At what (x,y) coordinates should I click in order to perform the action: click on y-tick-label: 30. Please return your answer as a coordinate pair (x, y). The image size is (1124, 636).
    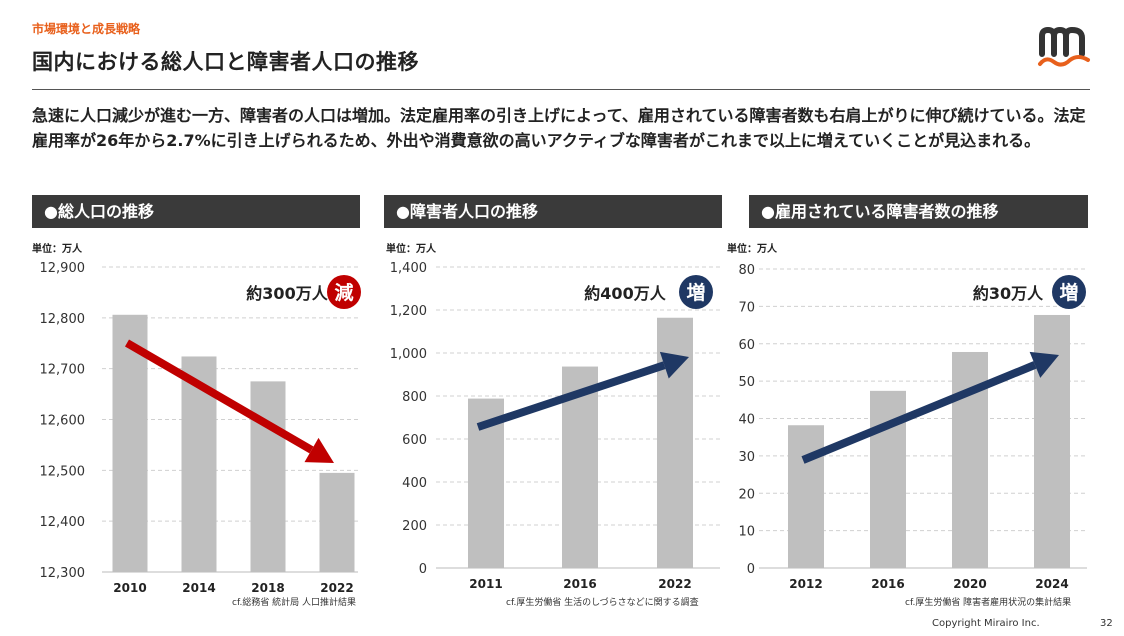
    Looking at the image, I should click on (746, 457).